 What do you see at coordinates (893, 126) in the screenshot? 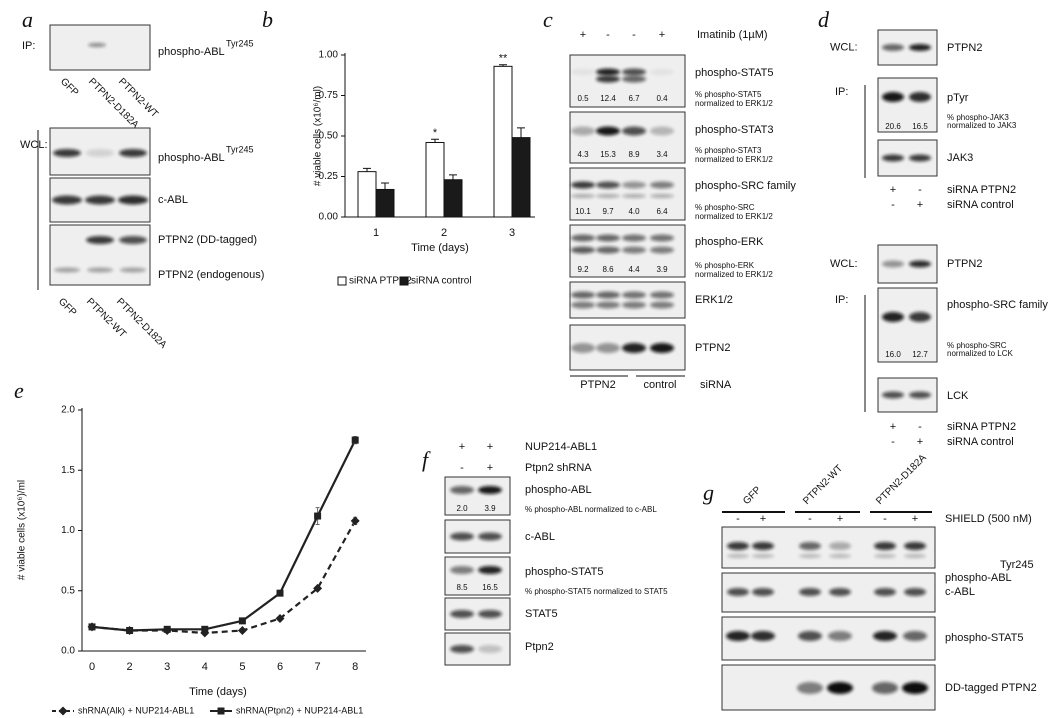
I see `quant: 20.6` at bounding box center [893, 126].